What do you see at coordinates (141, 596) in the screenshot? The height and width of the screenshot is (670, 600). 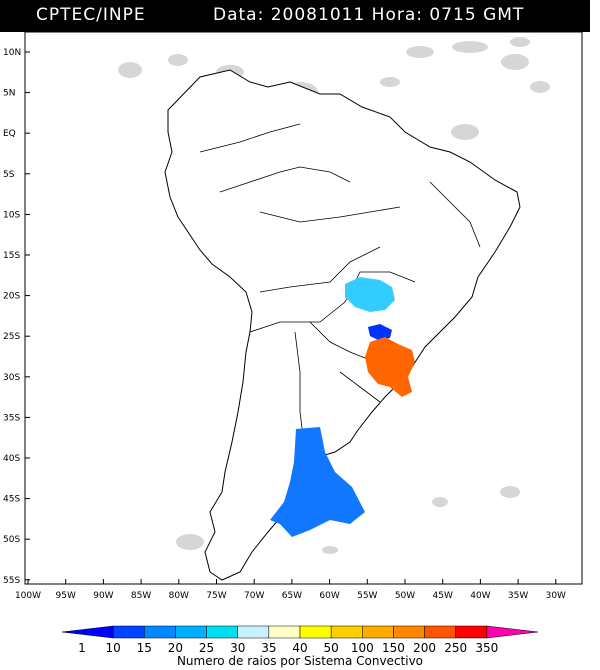 I see `lon-label: 85W` at bounding box center [141, 596].